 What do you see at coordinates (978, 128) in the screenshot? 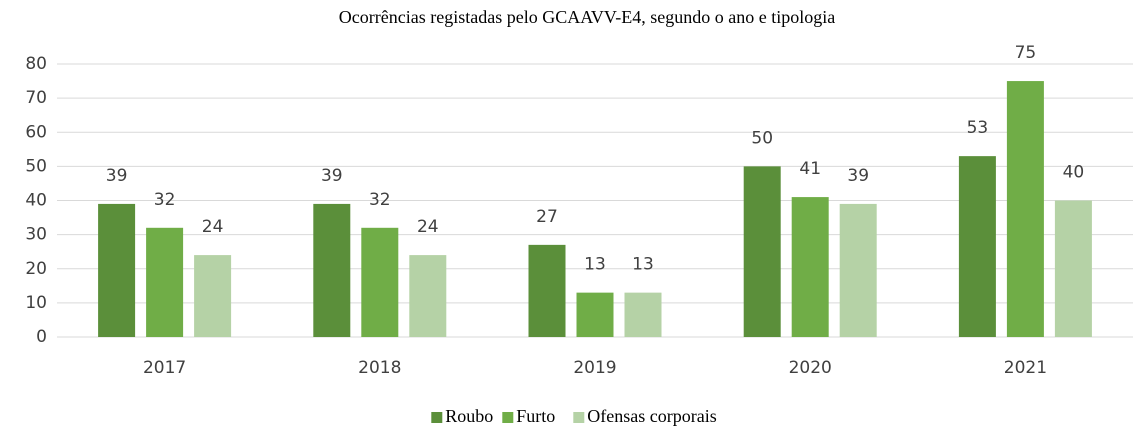
I see `data-label: 53` at bounding box center [978, 128].